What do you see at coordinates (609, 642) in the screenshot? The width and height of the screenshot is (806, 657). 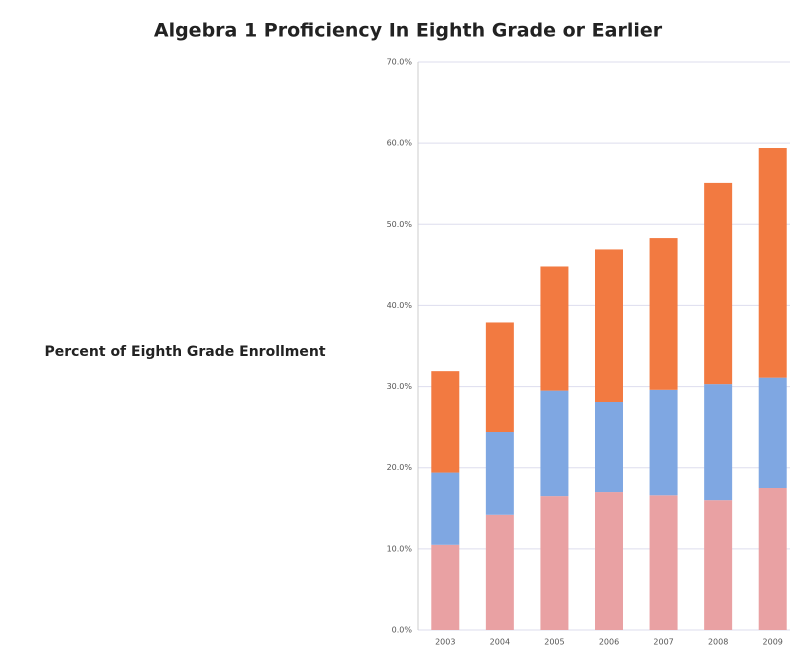 I see `x-tick-label: 2006` at bounding box center [609, 642].